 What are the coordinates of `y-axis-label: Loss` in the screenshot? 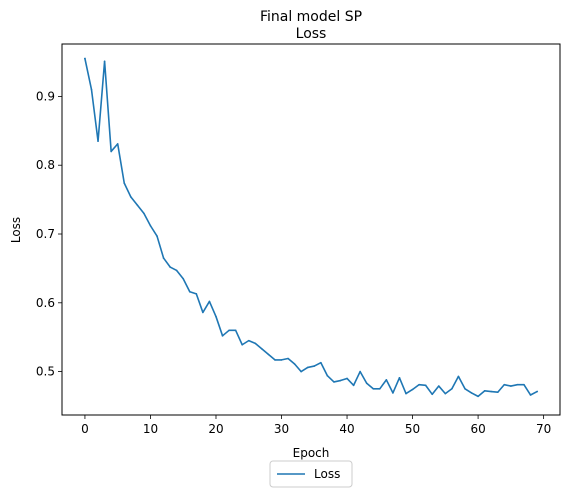 It's located at (16, 230).